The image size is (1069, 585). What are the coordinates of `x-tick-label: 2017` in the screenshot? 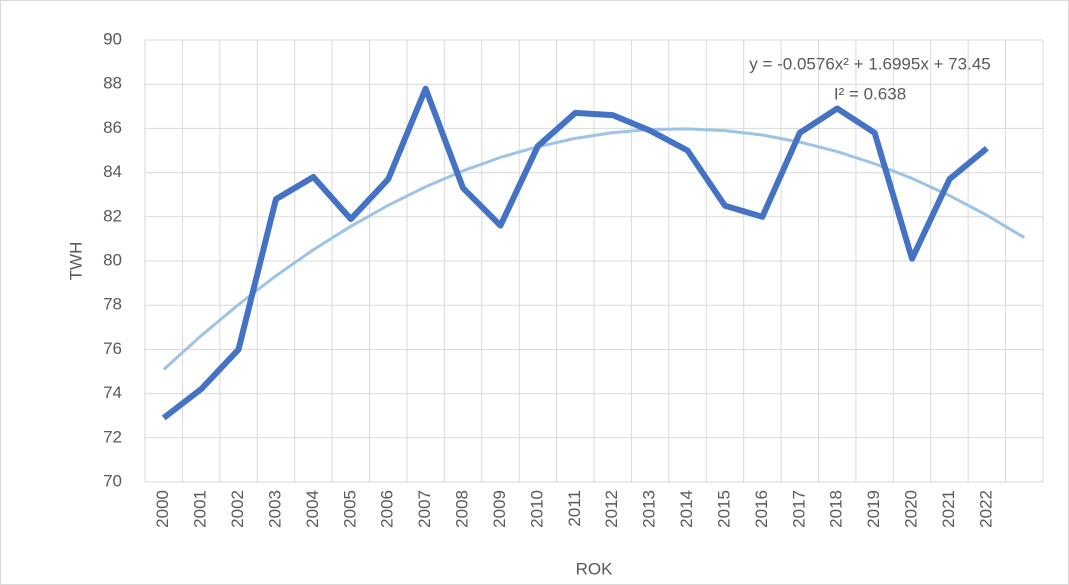 It's located at (798, 509).